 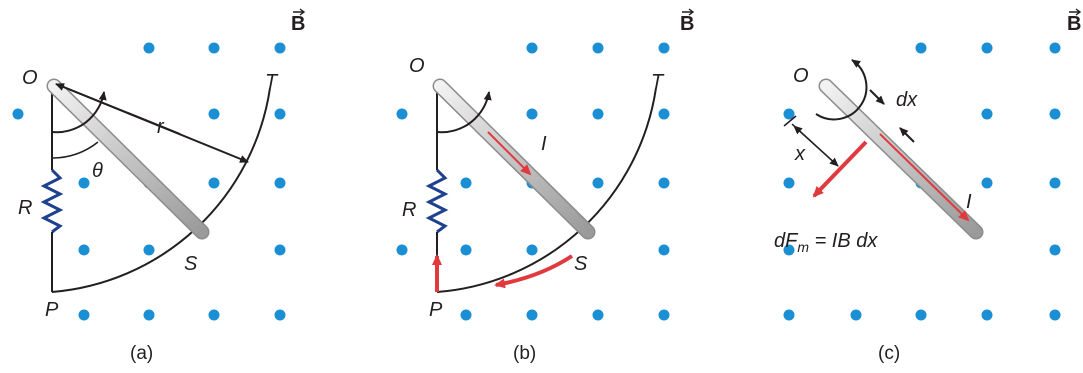 I want to click on caption-b: (b), so click(x=524, y=353).